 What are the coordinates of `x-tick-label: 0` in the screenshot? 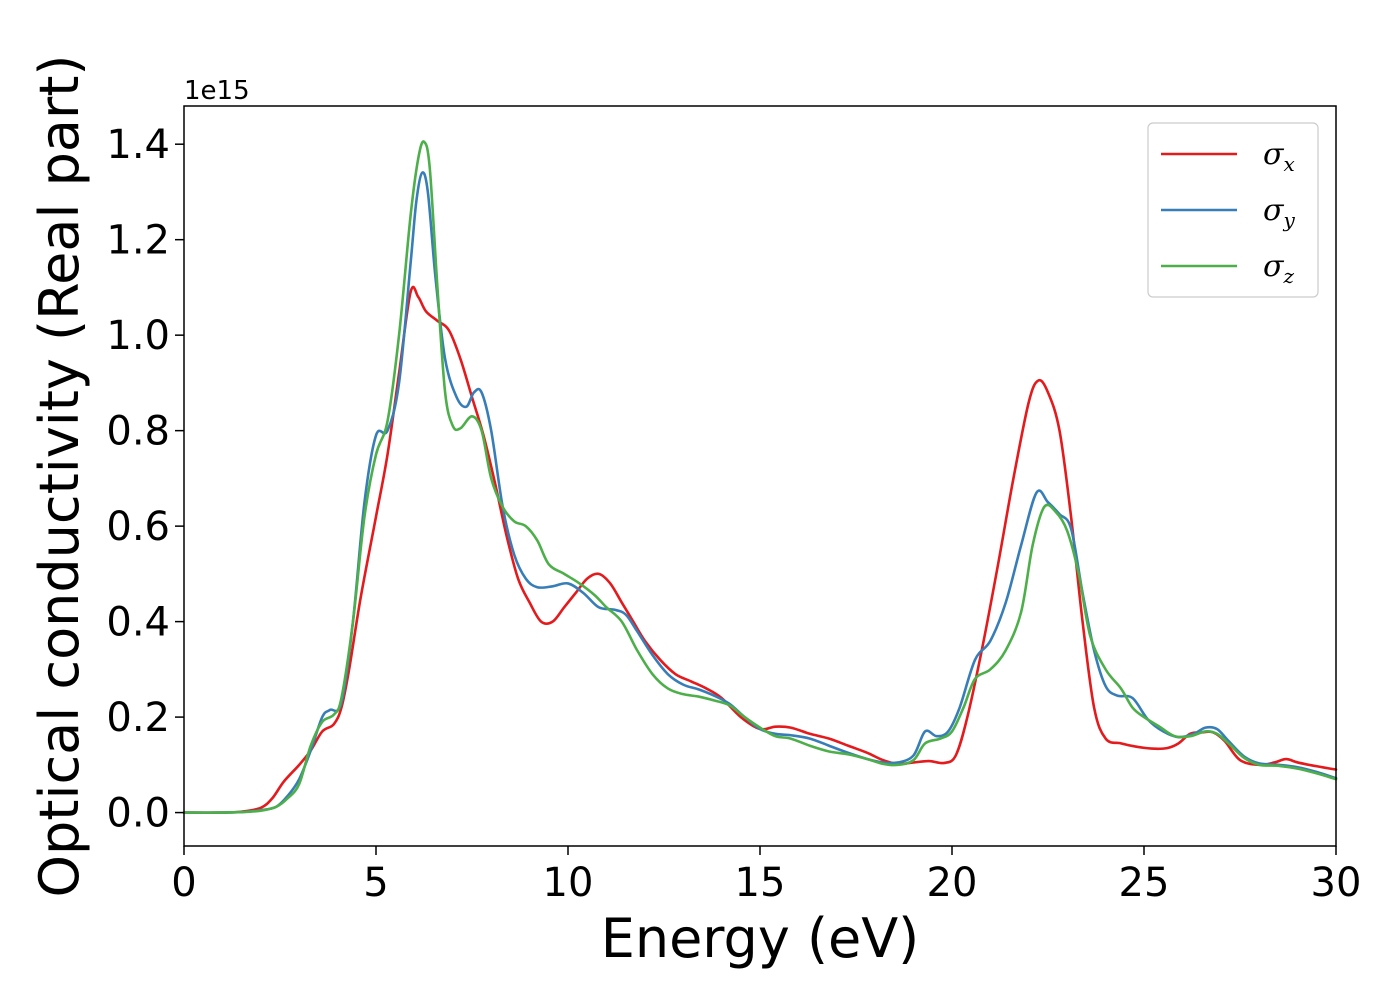 It's located at (183, 883).